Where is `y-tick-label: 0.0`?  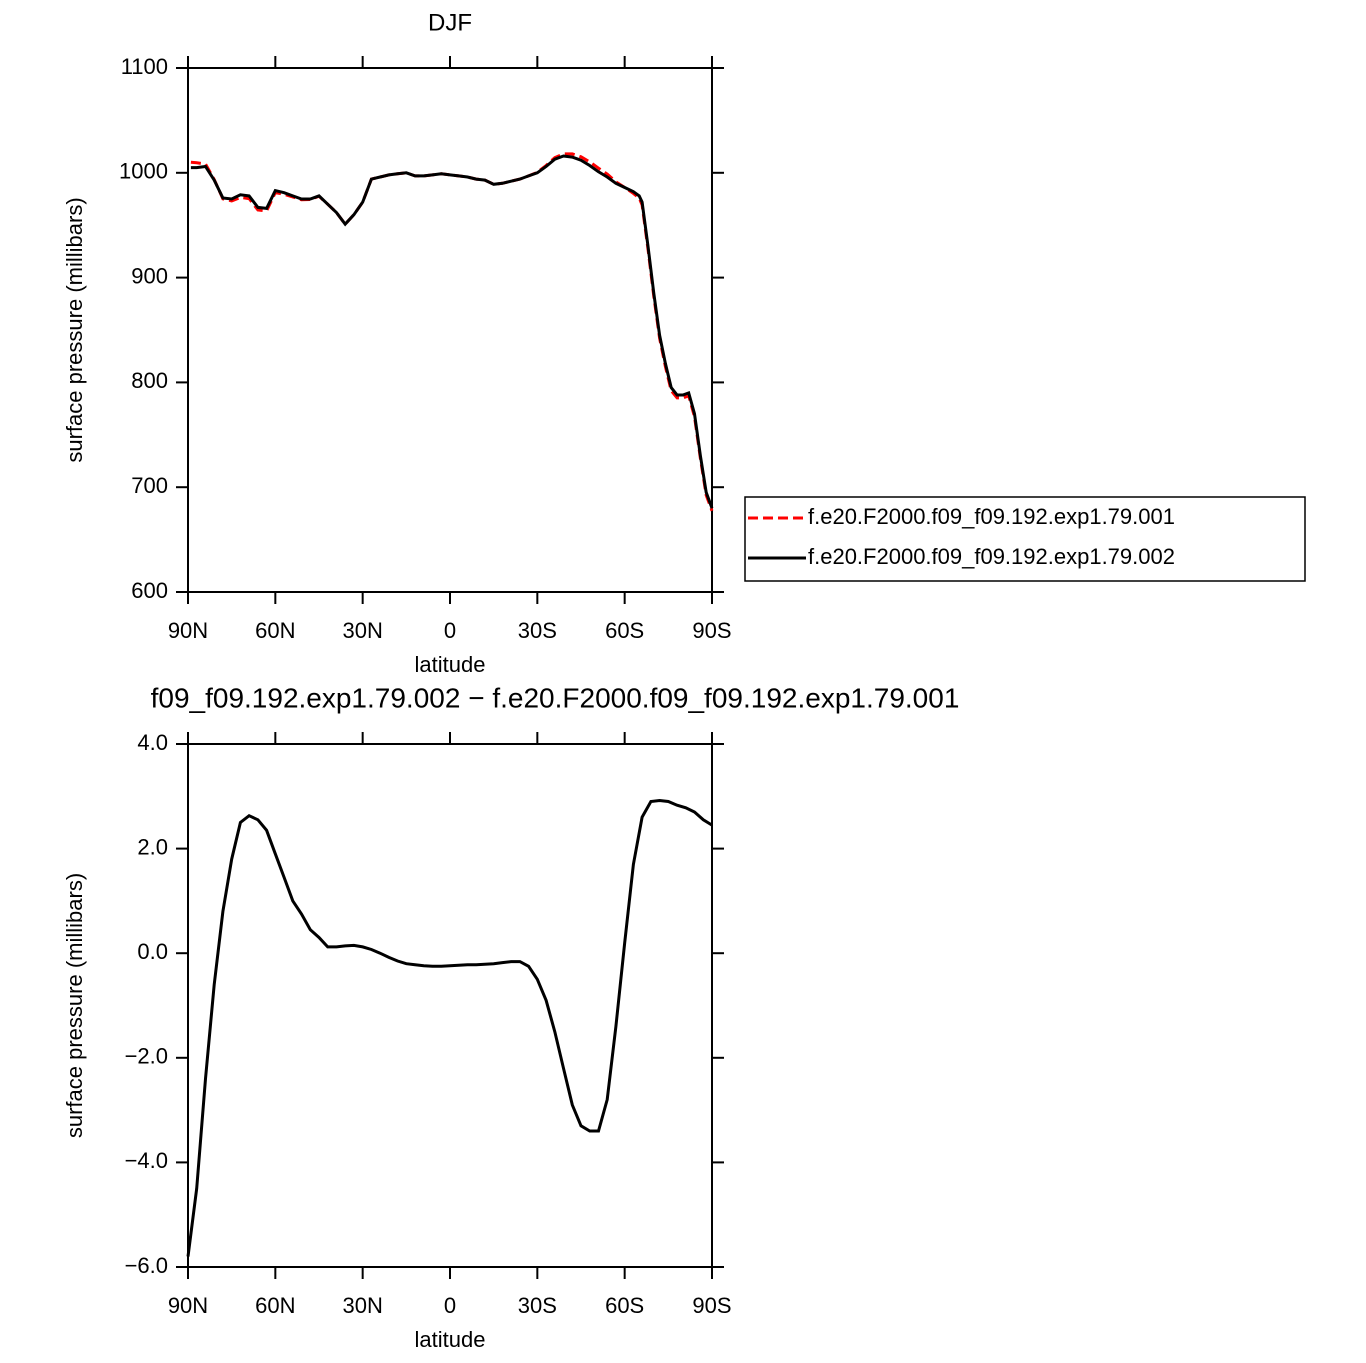
y-tick-label: 0.0 is located at coordinates (152, 951).